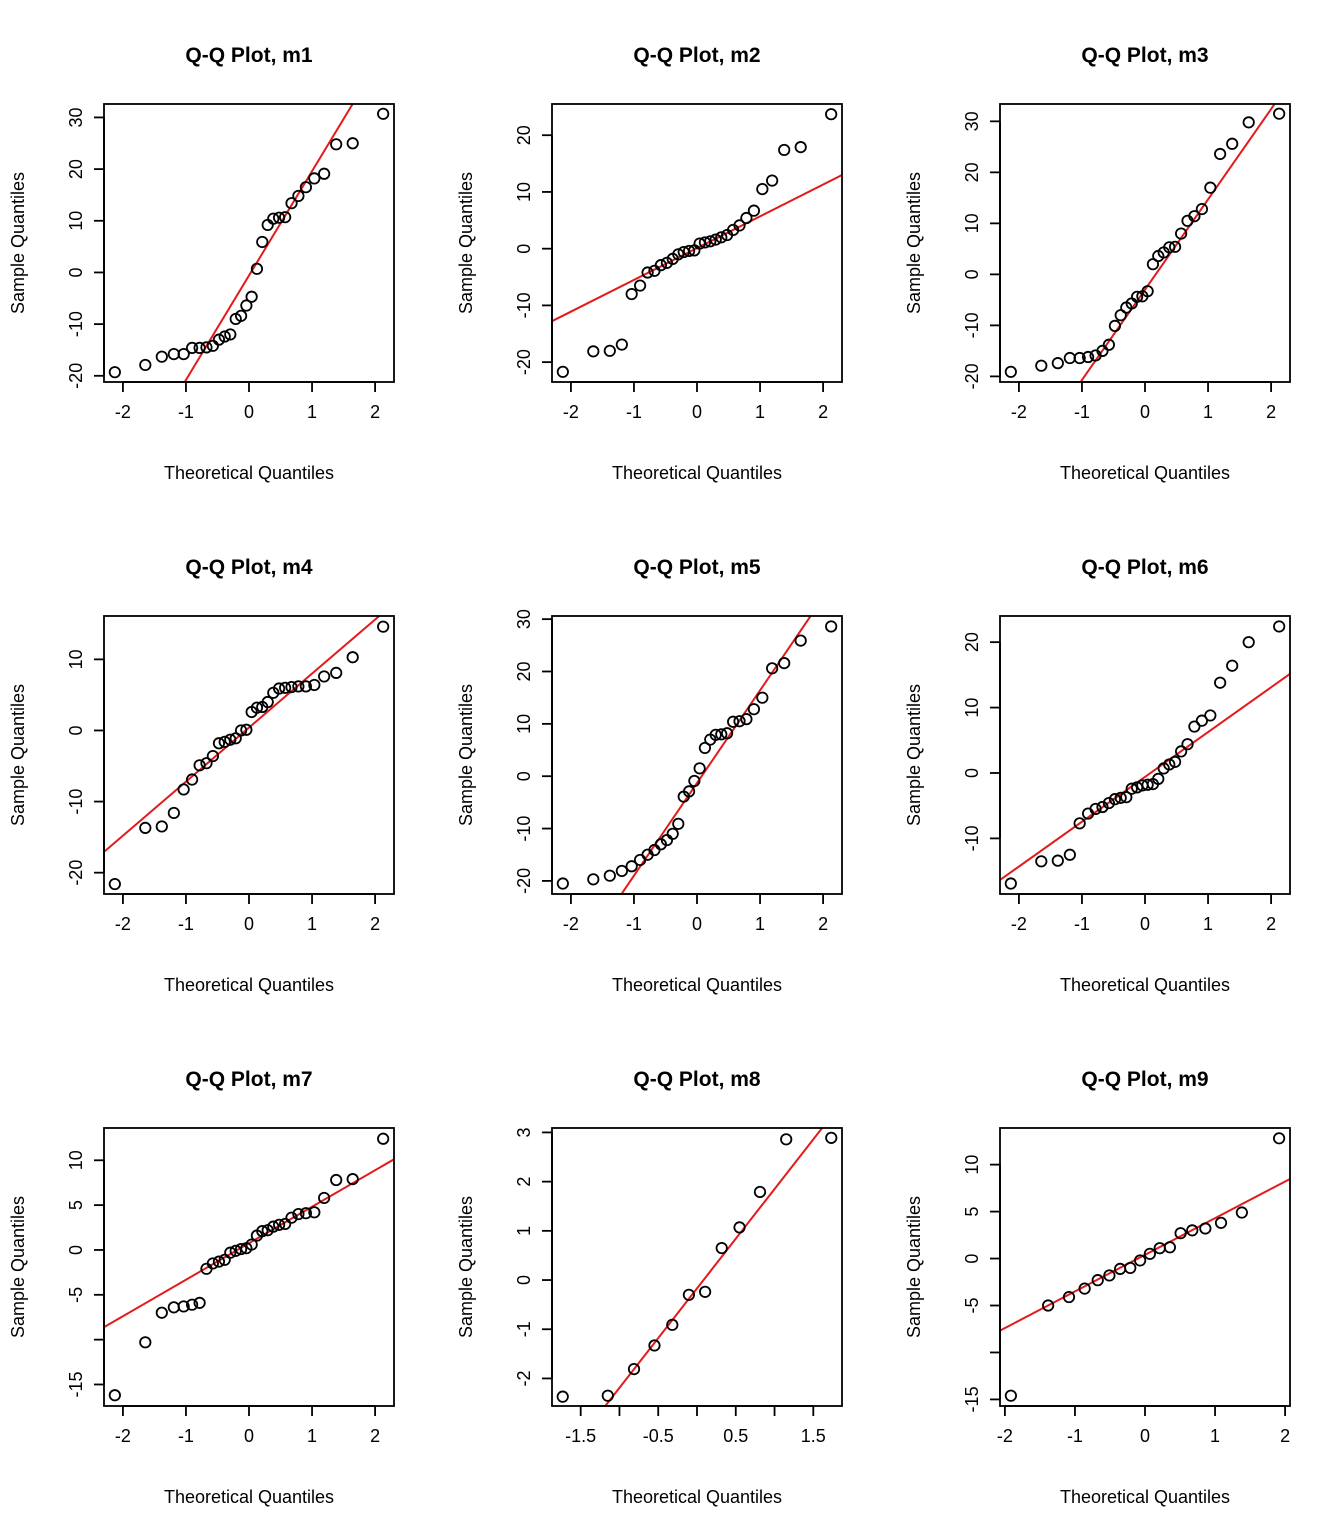 The height and width of the screenshot is (1536, 1344). Describe the element at coordinates (1144, 55) in the screenshot. I see `panel-title: Q-Q Plot, m3` at that location.